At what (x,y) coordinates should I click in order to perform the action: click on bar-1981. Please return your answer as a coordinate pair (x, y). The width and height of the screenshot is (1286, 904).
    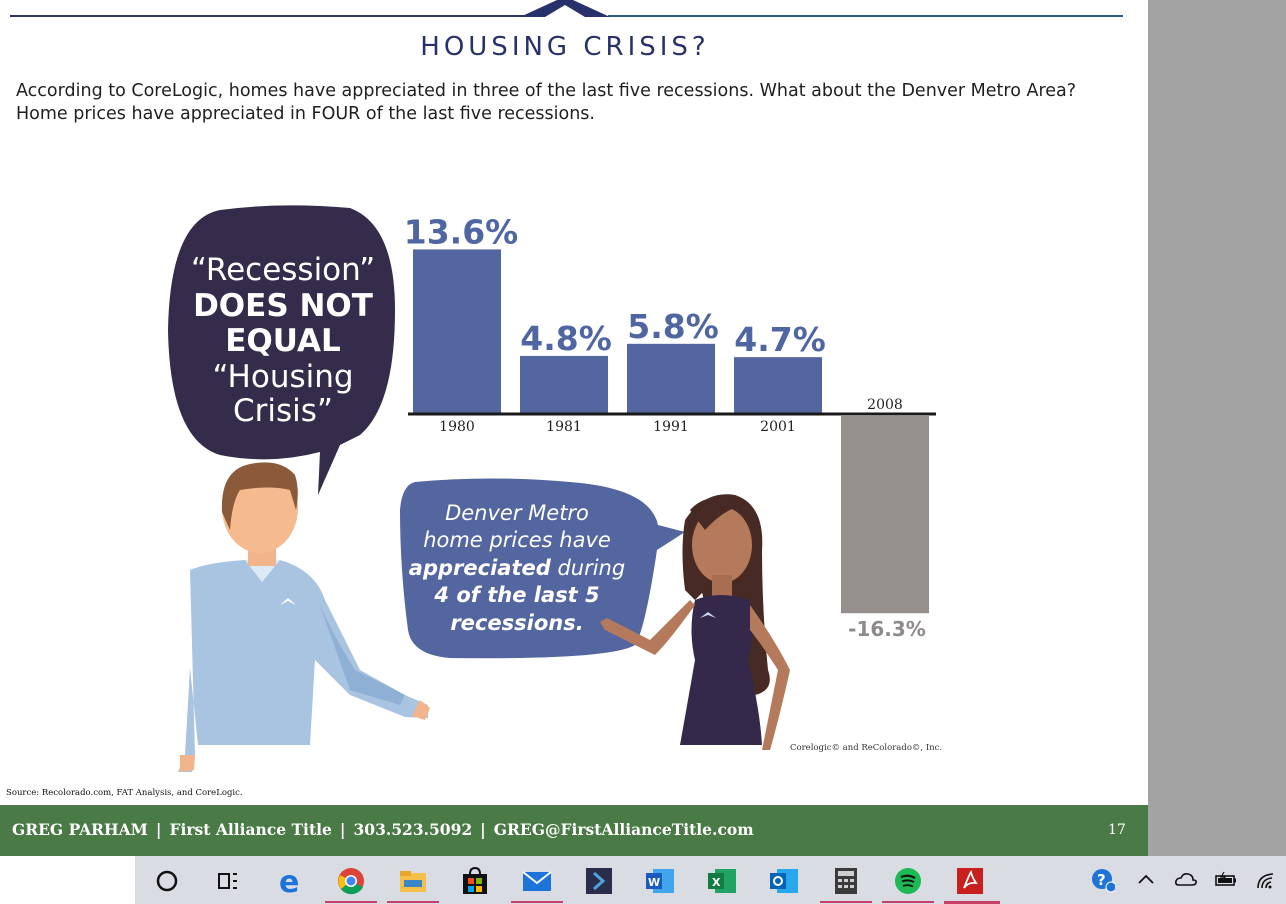
    Looking at the image, I should click on (564, 384).